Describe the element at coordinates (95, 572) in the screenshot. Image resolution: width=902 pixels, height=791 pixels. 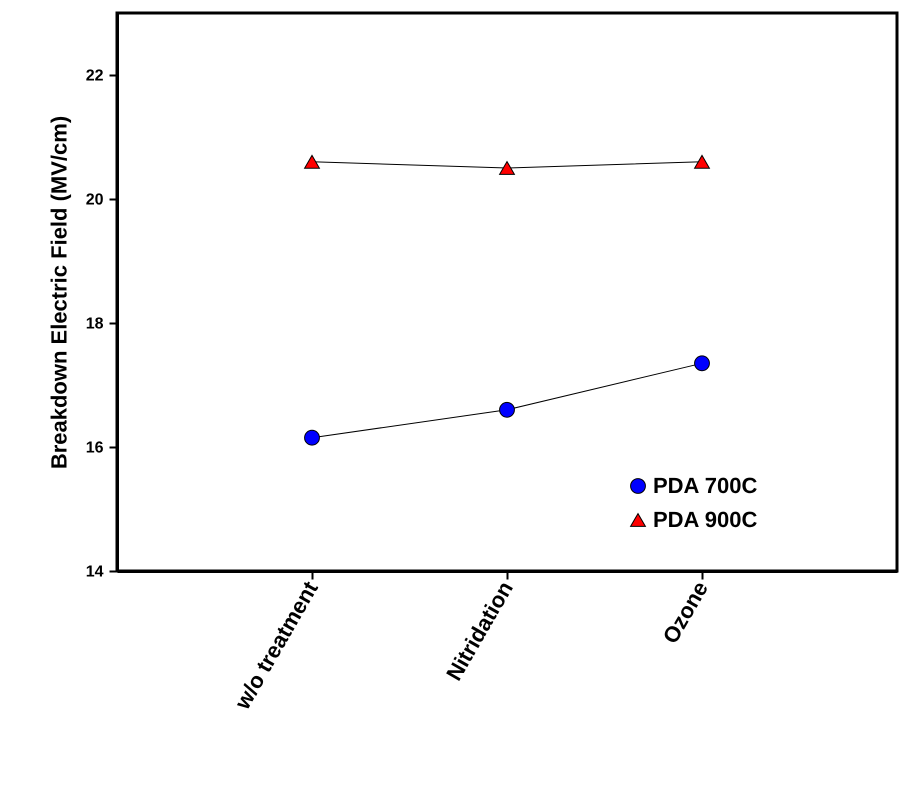
I see `y-tick-label: 14` at that location.